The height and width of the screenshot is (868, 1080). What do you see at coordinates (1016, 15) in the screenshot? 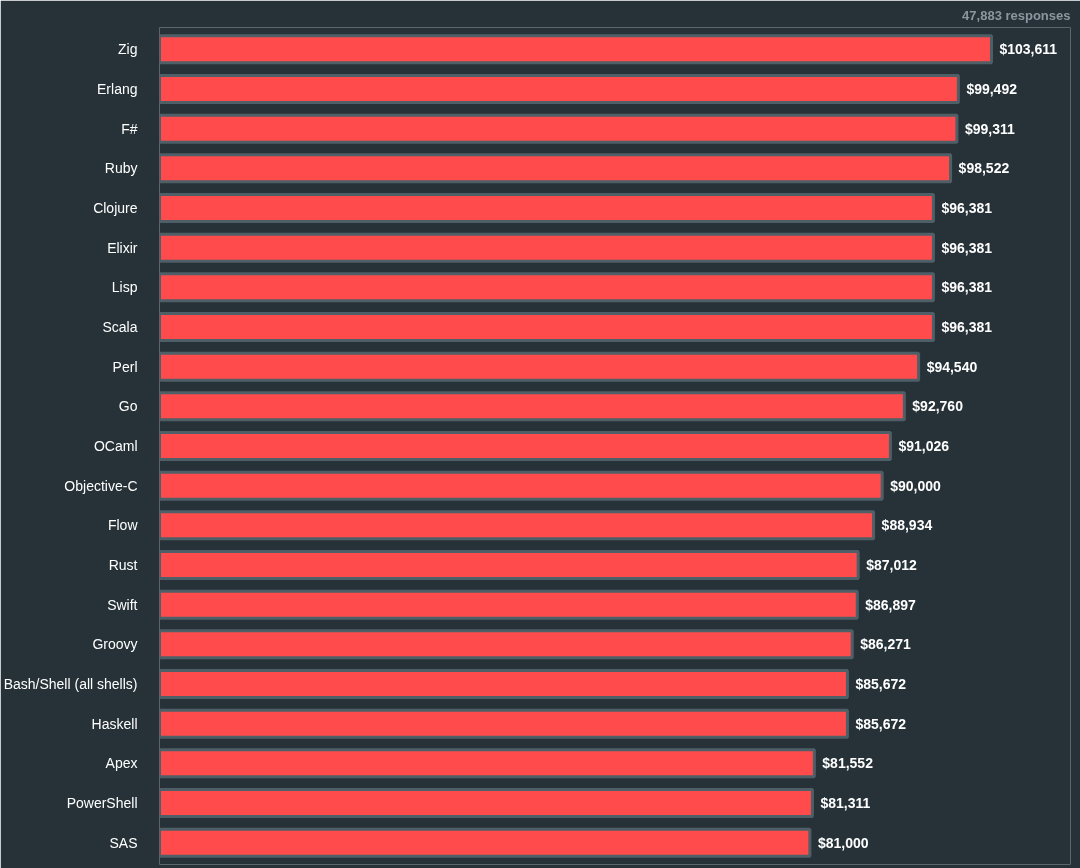
I see `text: 47,883 responses` at bounding box center [1016, 15].